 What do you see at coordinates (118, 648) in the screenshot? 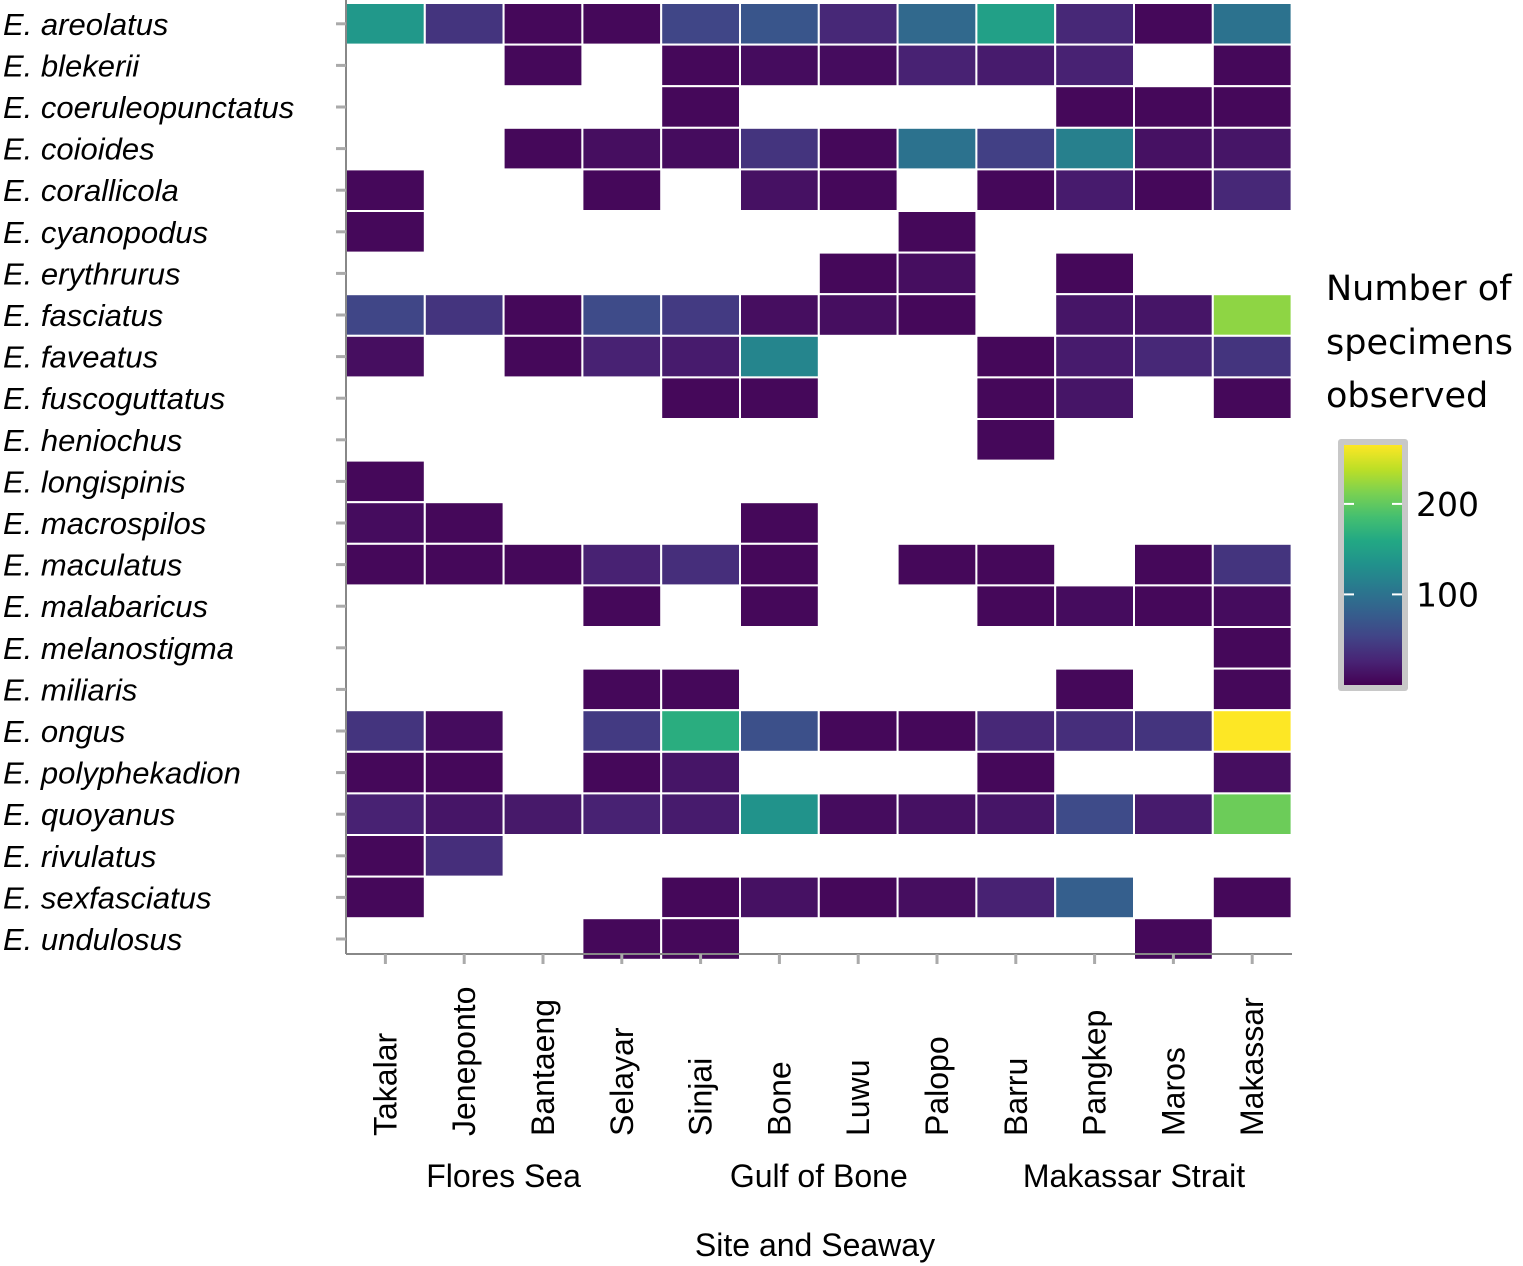
I see `species-label: E. melanostigma` at bounding box center [118, 648].